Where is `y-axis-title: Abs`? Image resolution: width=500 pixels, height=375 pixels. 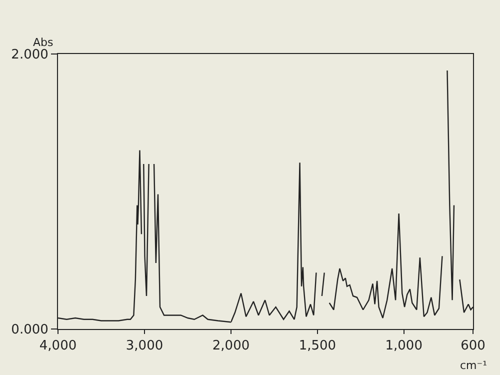
y-axis-title: Abs is located at coordinates (43, 42).